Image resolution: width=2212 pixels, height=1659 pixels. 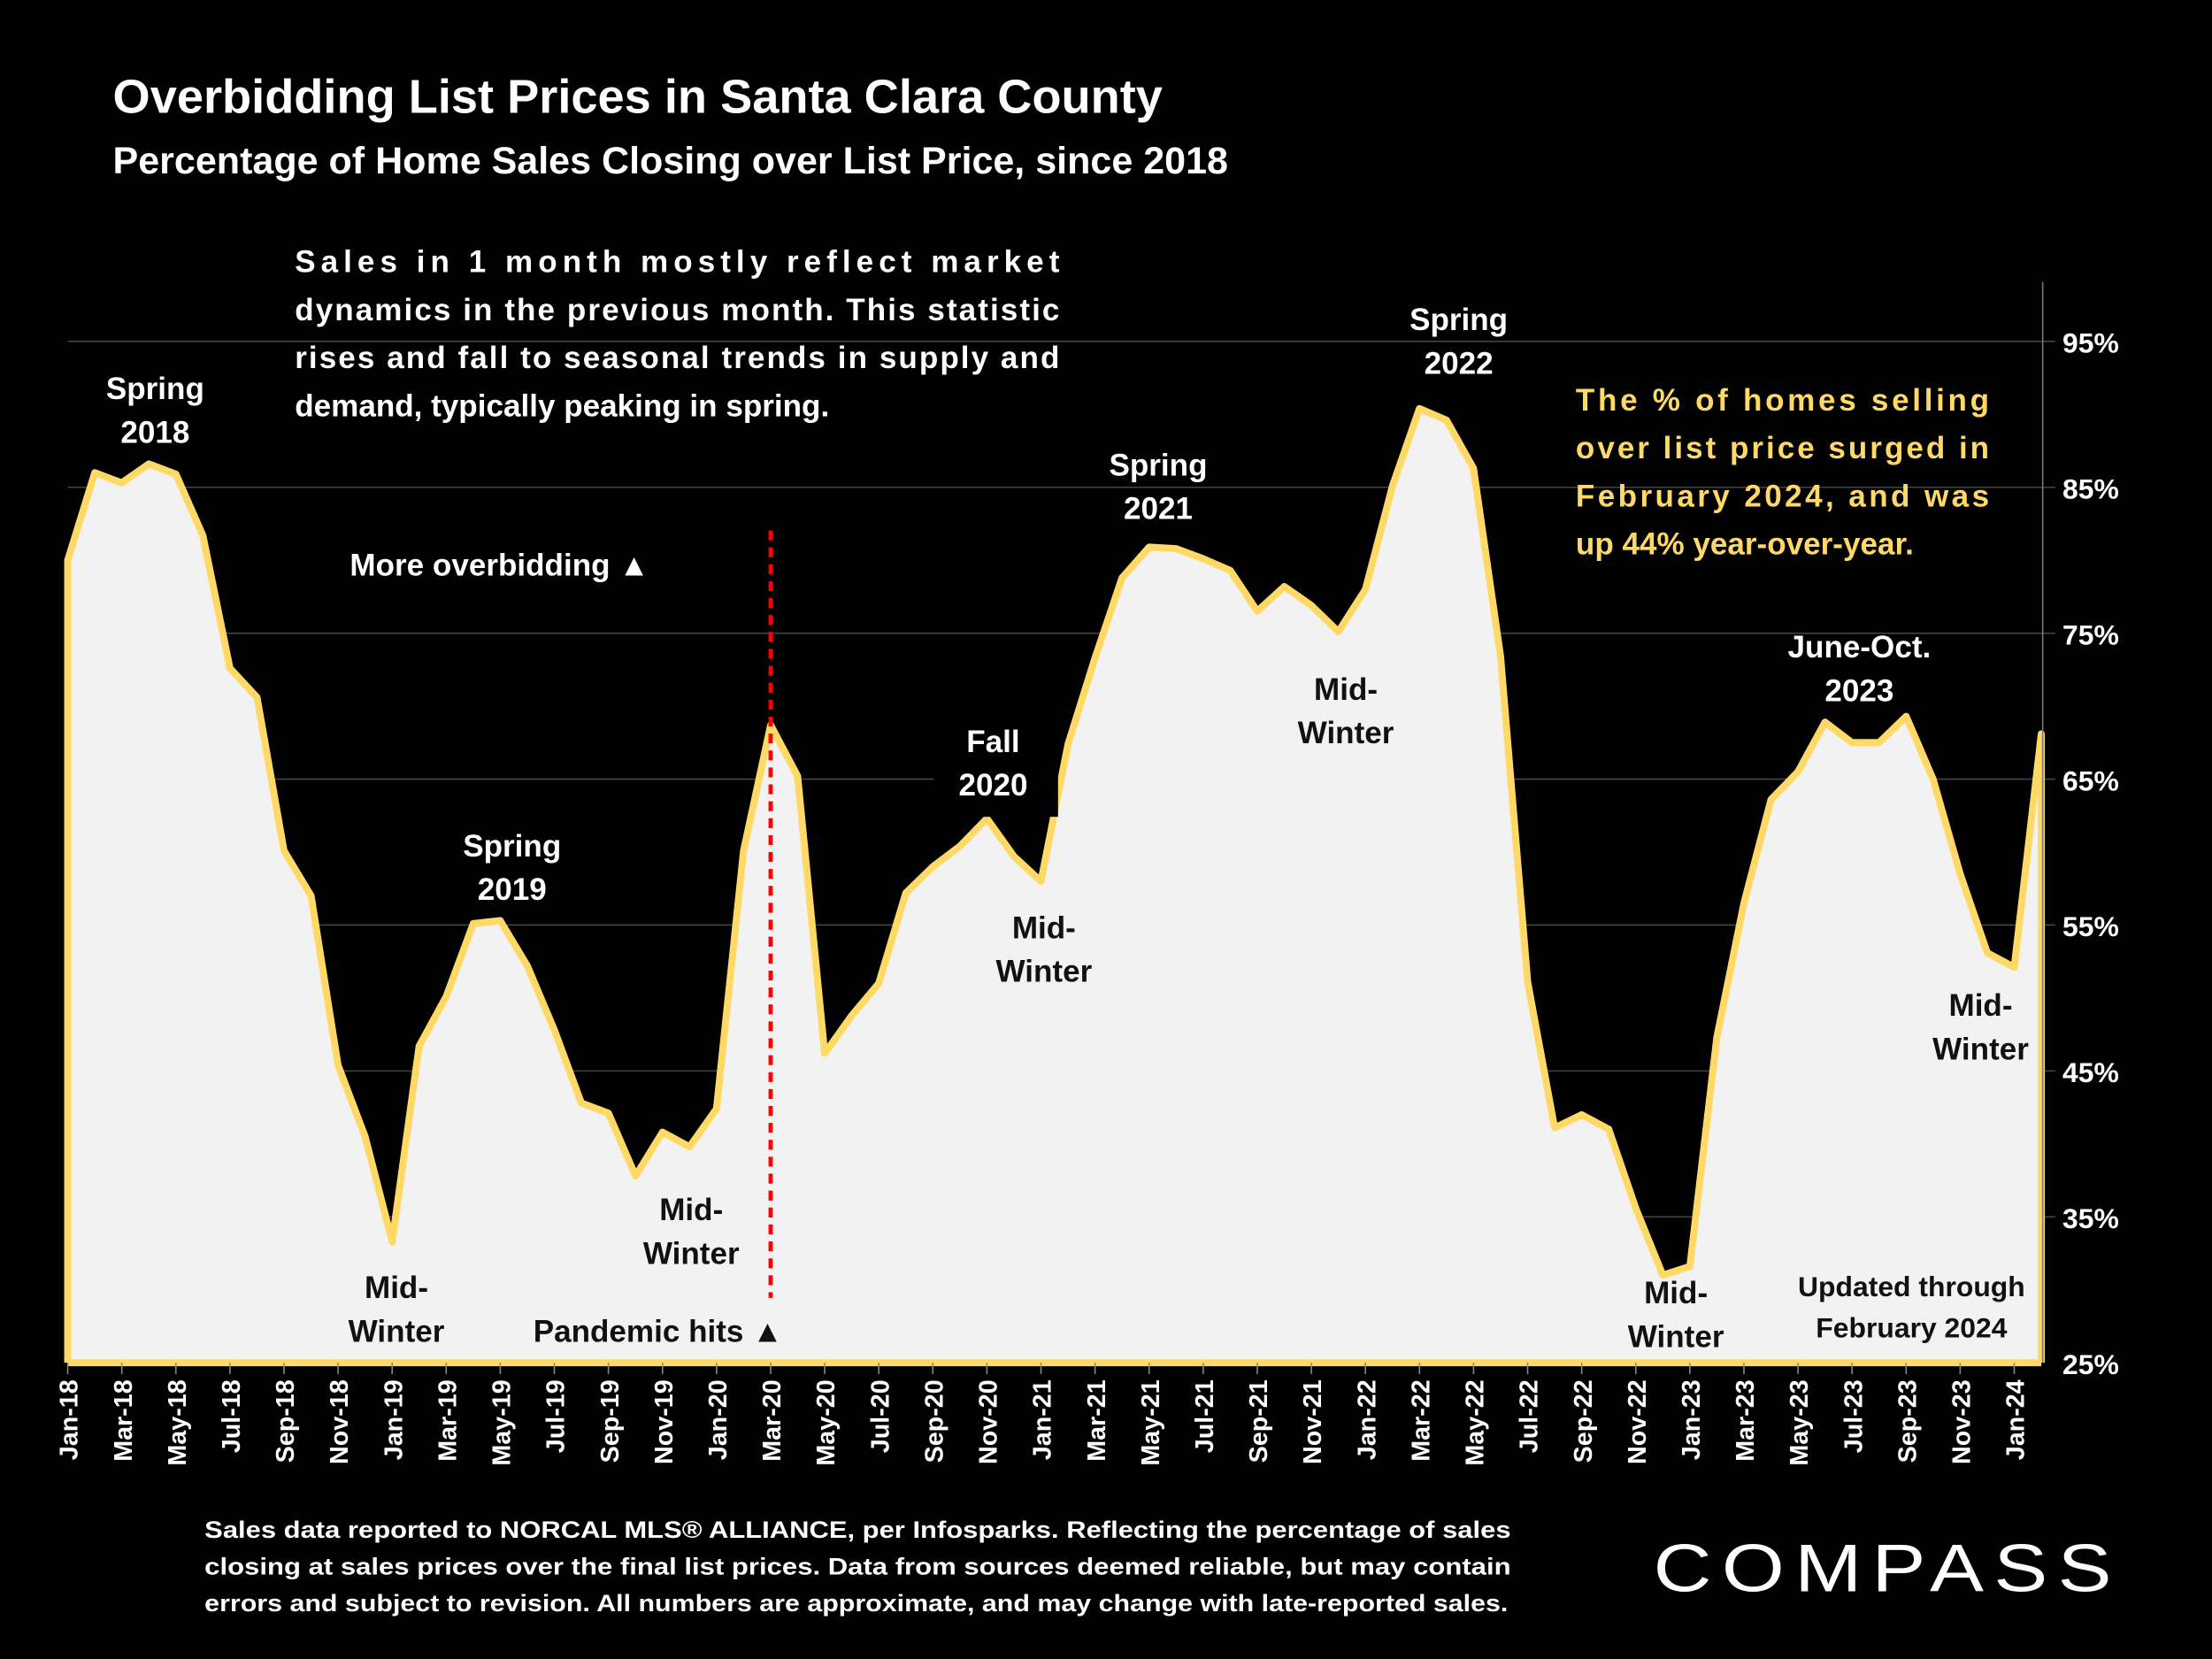 What do you see at coordinates (1530, 1416) in the screenshot?
I see `x-tick-label: Jul-22` at bounding box center [1530, 1416].